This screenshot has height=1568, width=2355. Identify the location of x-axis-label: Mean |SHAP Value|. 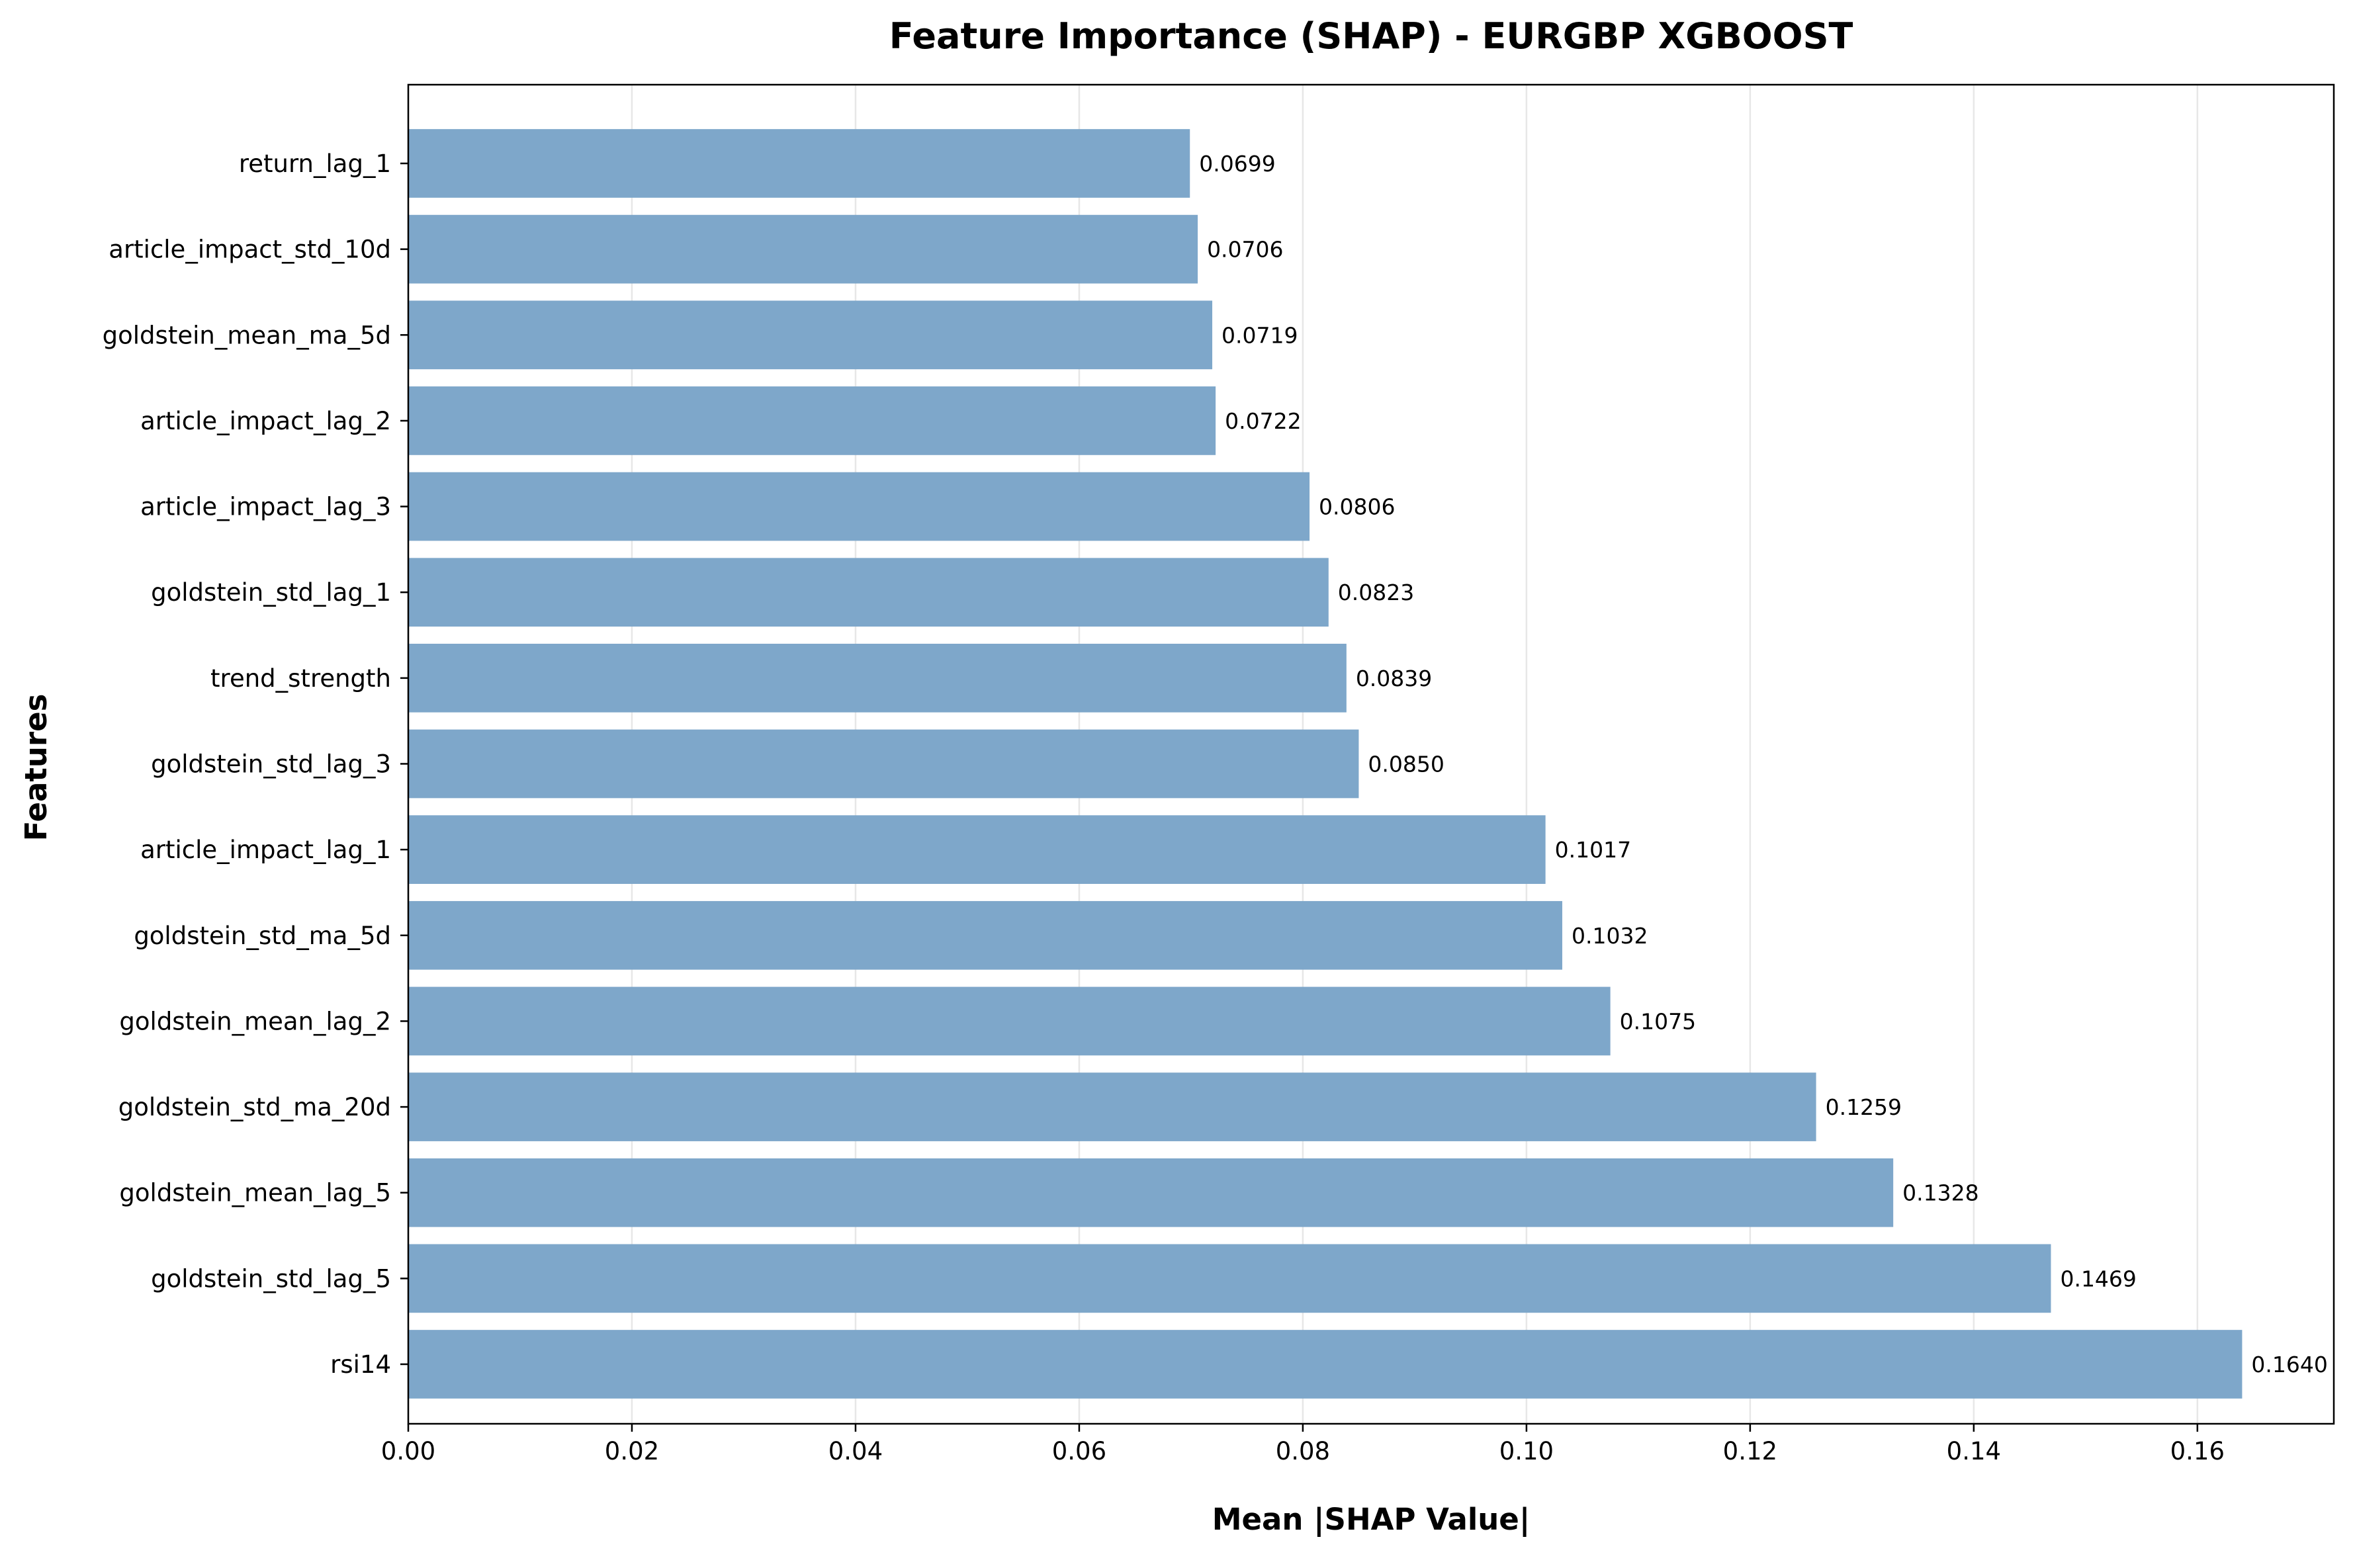
(1372, 1520).